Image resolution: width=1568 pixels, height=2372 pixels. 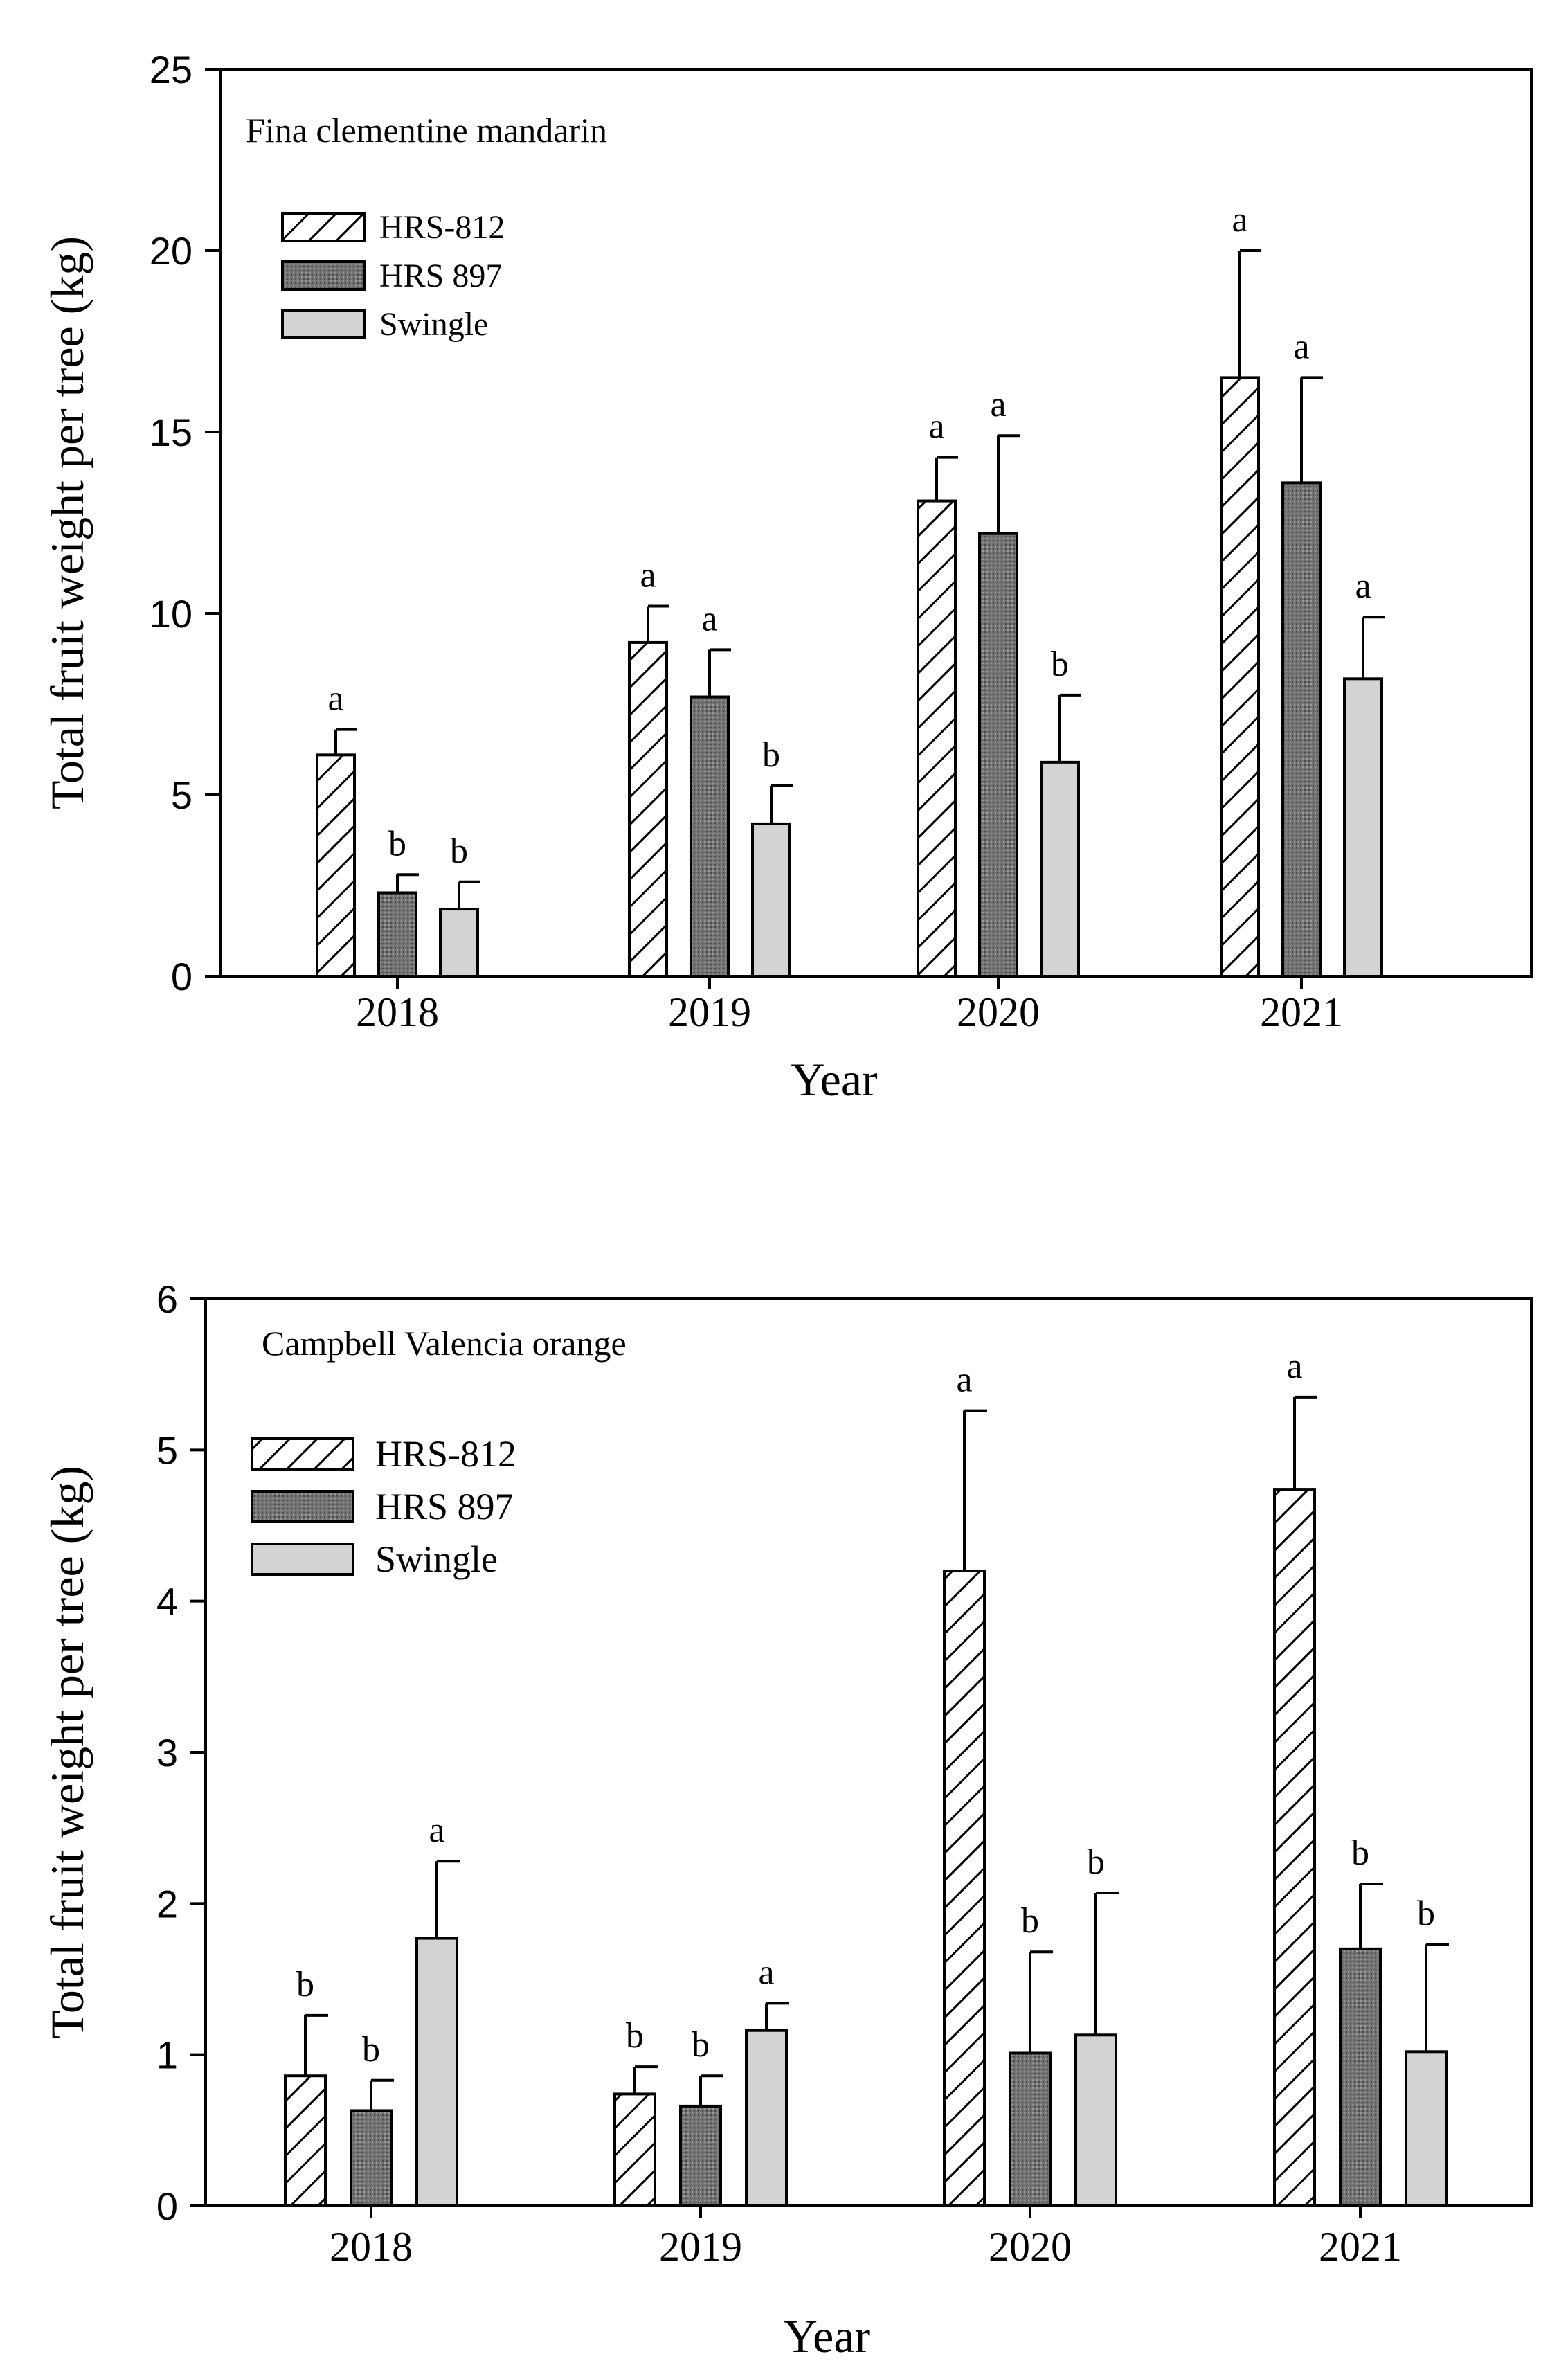 What do you see at coordinates (171, 433) in the screenshot?
I see `y-tick-label: 15` at bounding box center [171, 433].